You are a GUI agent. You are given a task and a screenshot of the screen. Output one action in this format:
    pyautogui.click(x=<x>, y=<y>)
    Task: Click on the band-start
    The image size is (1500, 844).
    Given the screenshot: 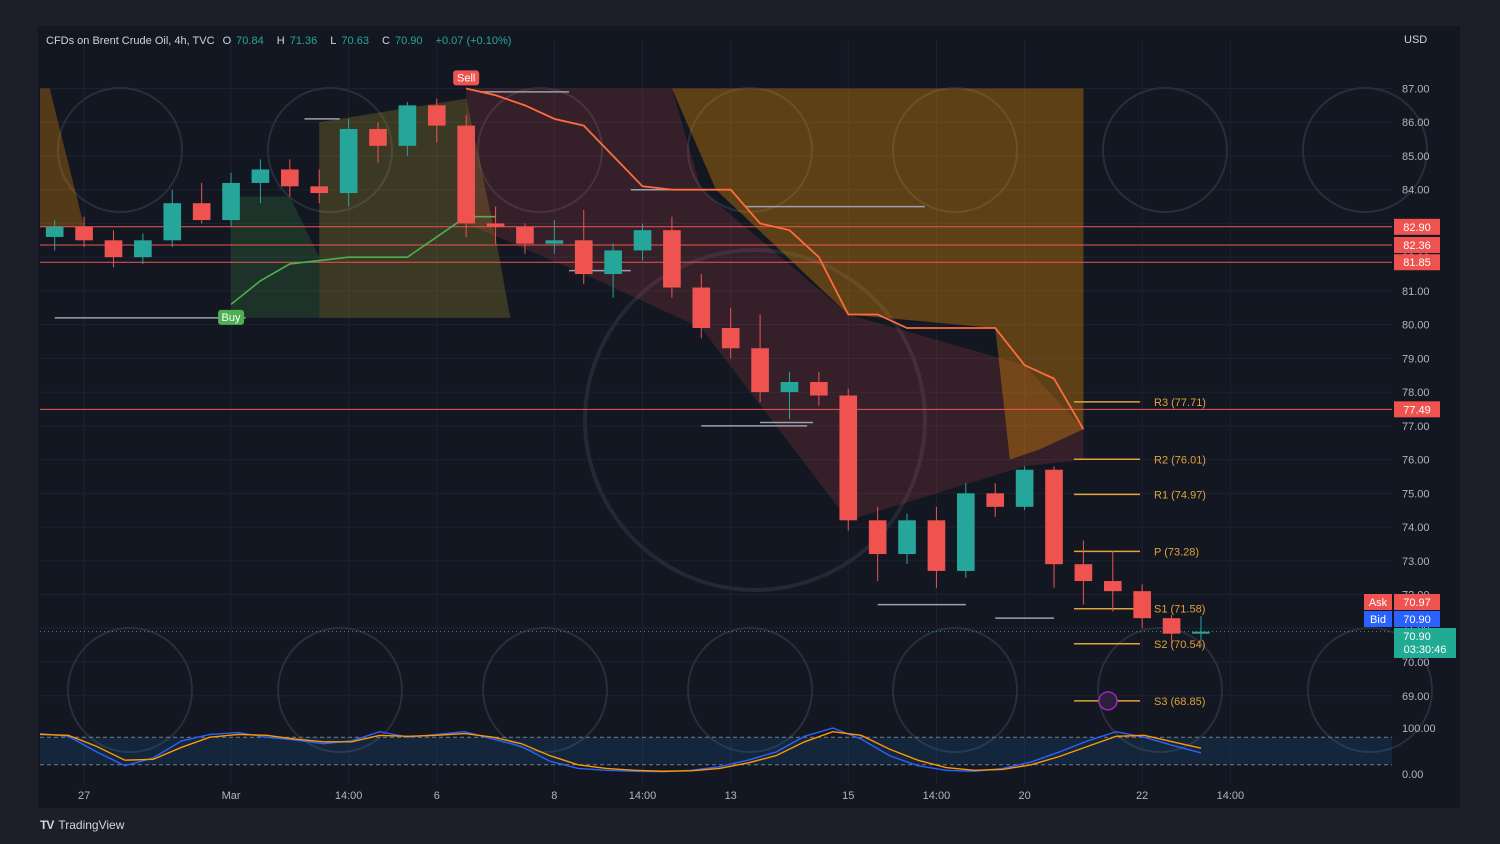 What is the action you would take?
    pyautogui.click(x=62, y=157)
    